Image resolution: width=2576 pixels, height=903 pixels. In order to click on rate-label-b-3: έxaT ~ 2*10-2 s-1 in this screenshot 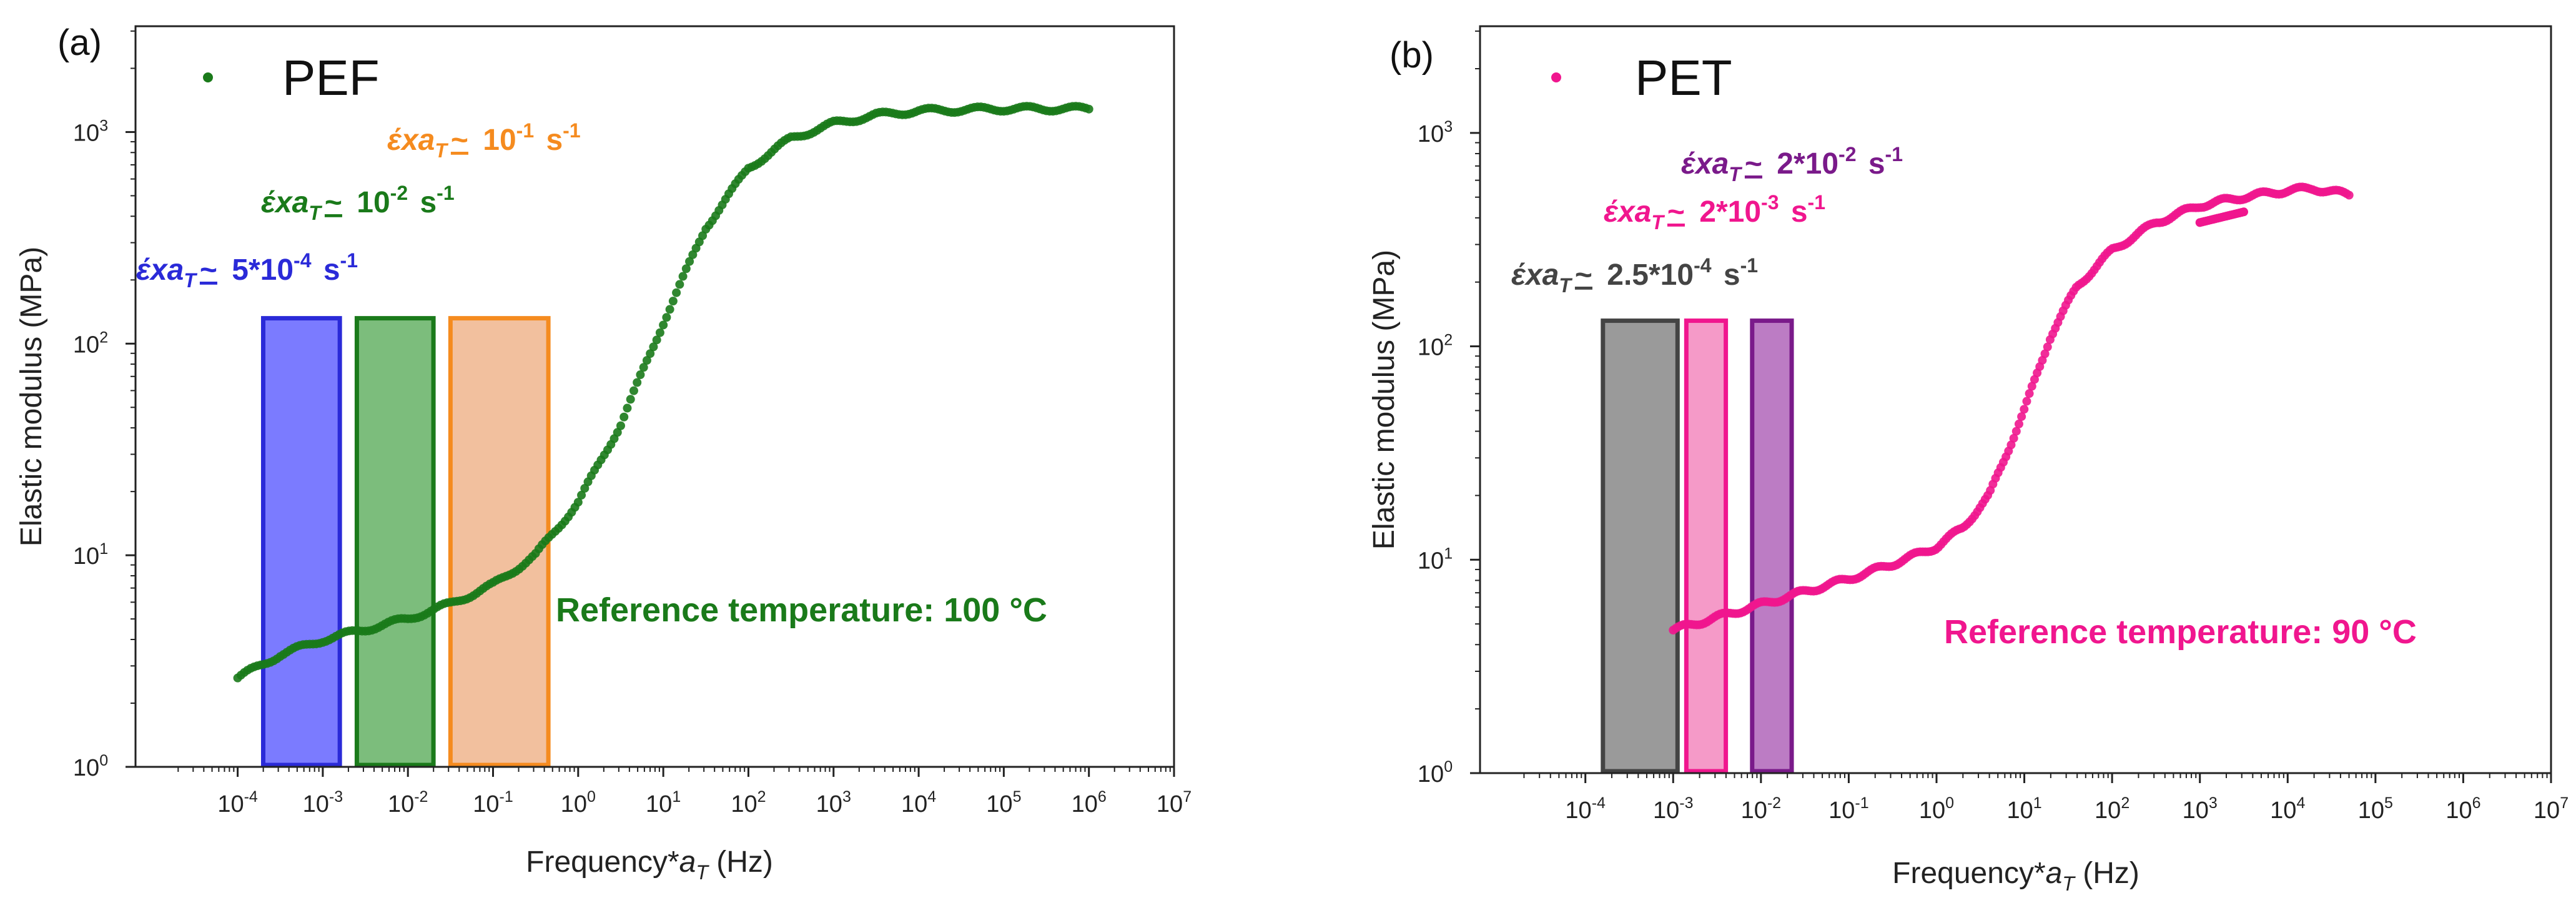, I will do `click(1792, 164)`.